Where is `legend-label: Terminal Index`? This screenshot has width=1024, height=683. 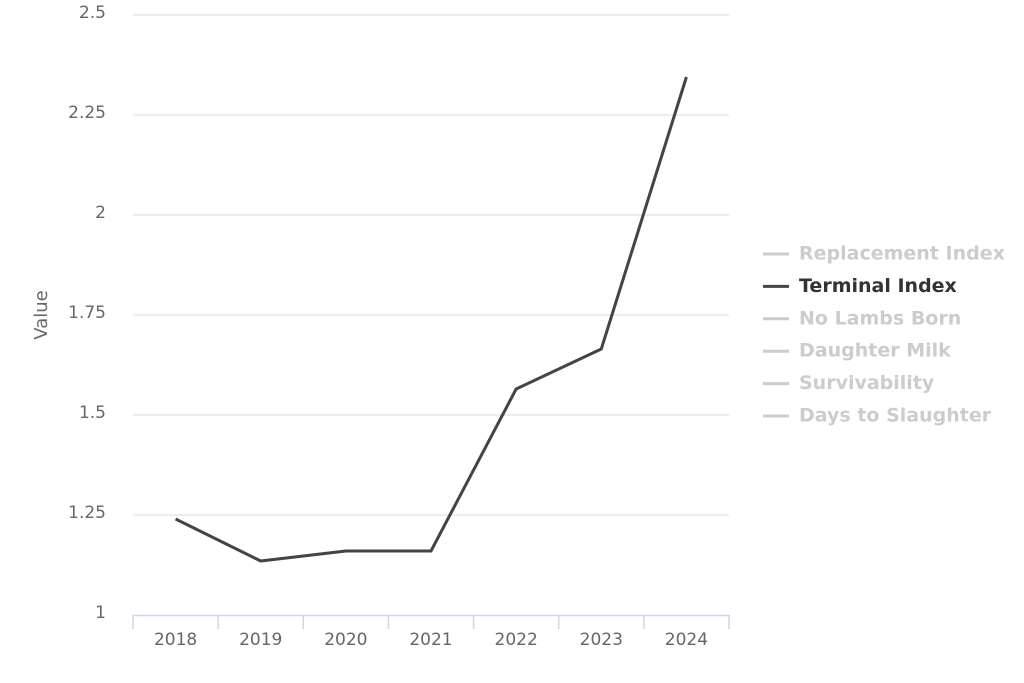 legend-label: Terminal Index is located at coordinates (878, 286).